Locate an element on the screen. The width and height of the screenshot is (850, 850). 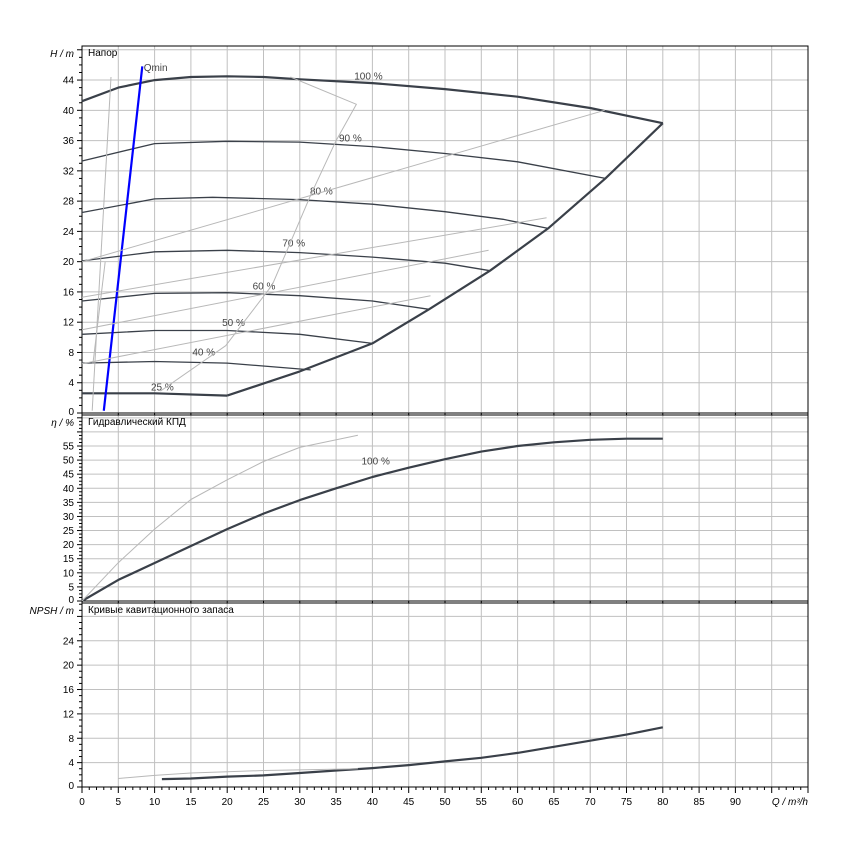
y-tick-label: 35 is located at coordinates (69, 503).